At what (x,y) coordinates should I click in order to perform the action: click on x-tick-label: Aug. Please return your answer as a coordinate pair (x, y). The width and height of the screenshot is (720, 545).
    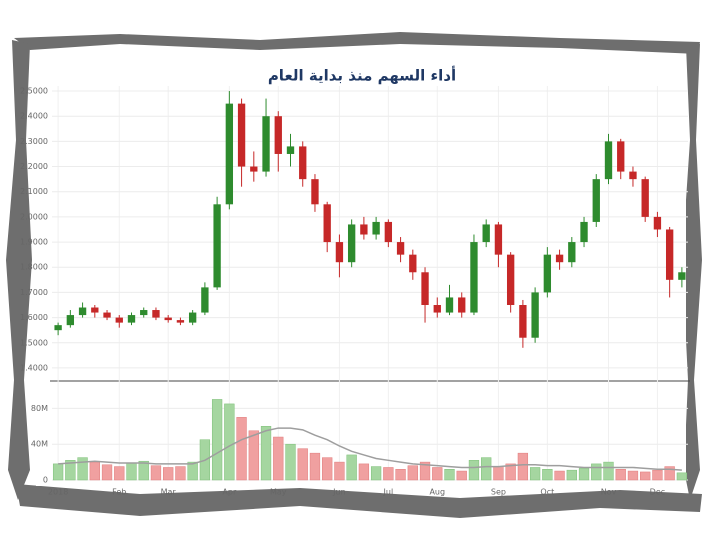
    Looking at the image, I should click on (437, 492).